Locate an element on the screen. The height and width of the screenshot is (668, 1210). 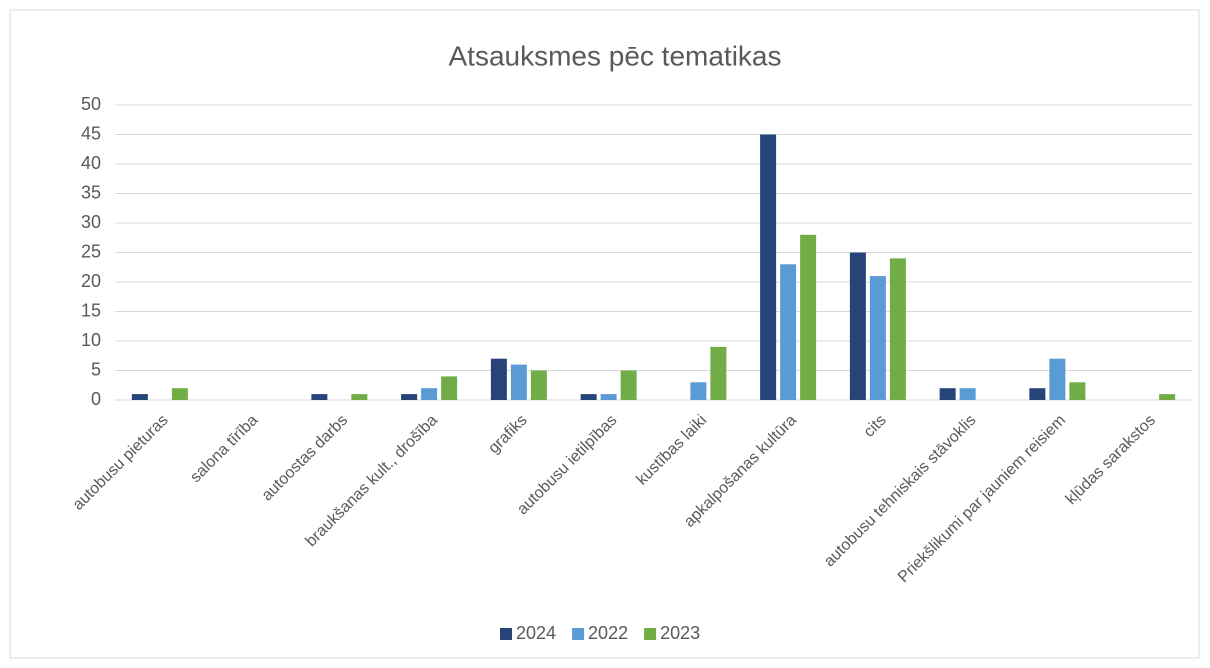
y-tick-label: 40 is located at coordinates (91, 163).